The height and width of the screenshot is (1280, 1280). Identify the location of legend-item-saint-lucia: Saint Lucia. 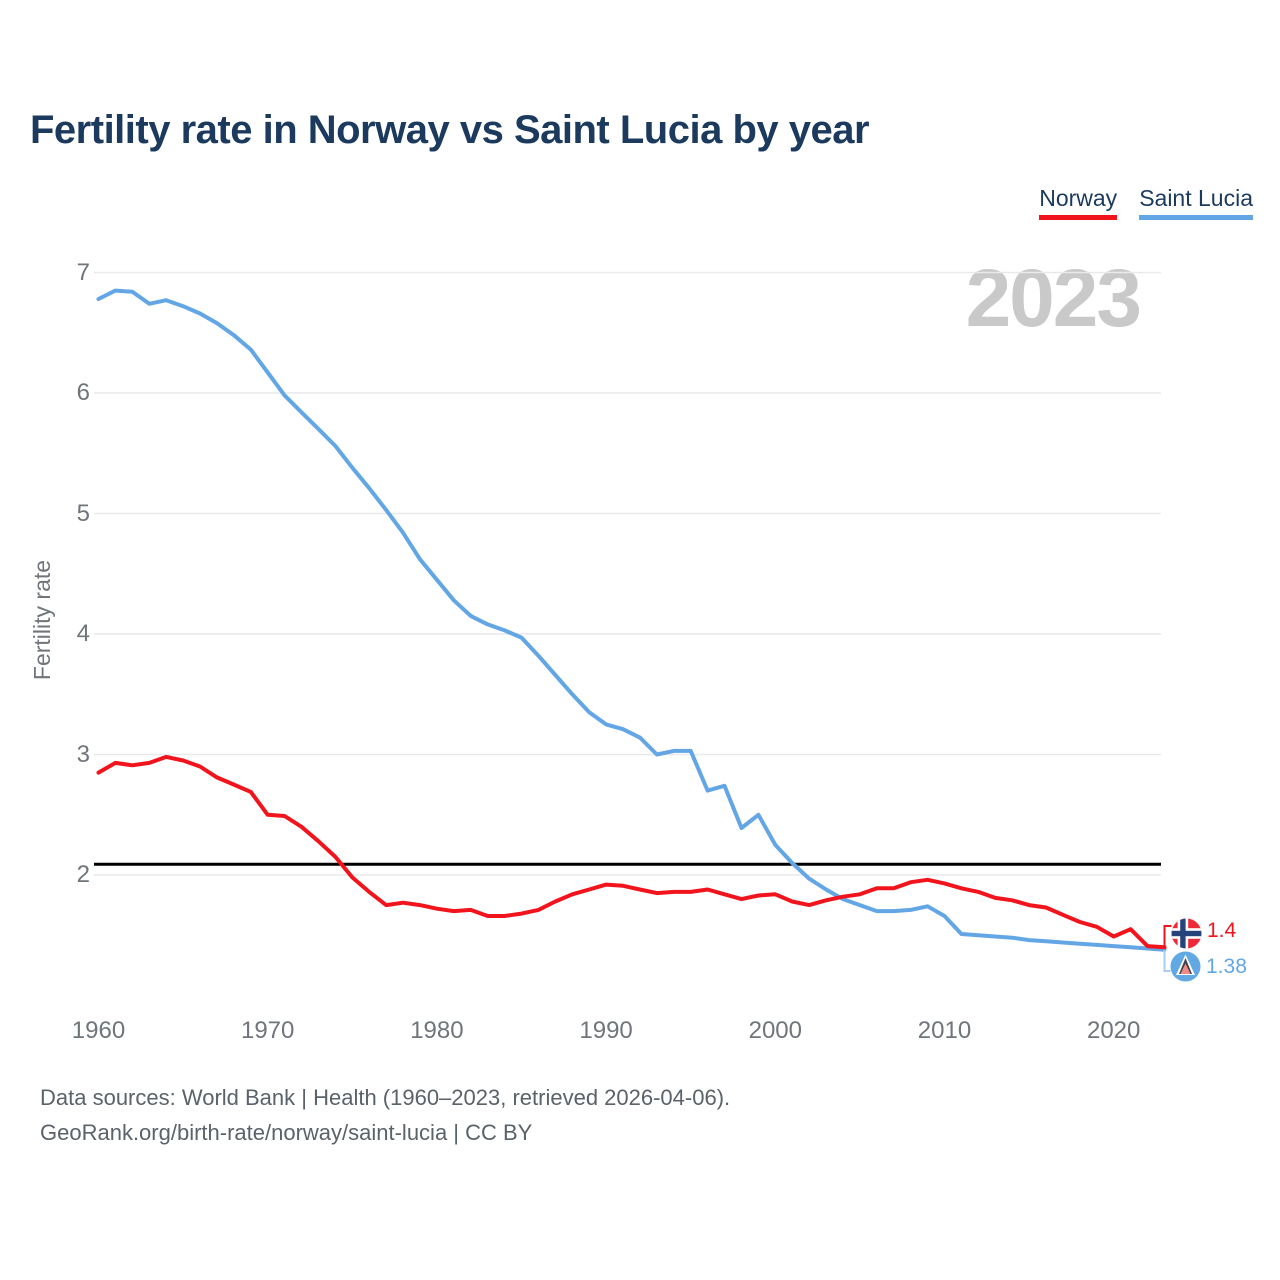
(1196, 202).